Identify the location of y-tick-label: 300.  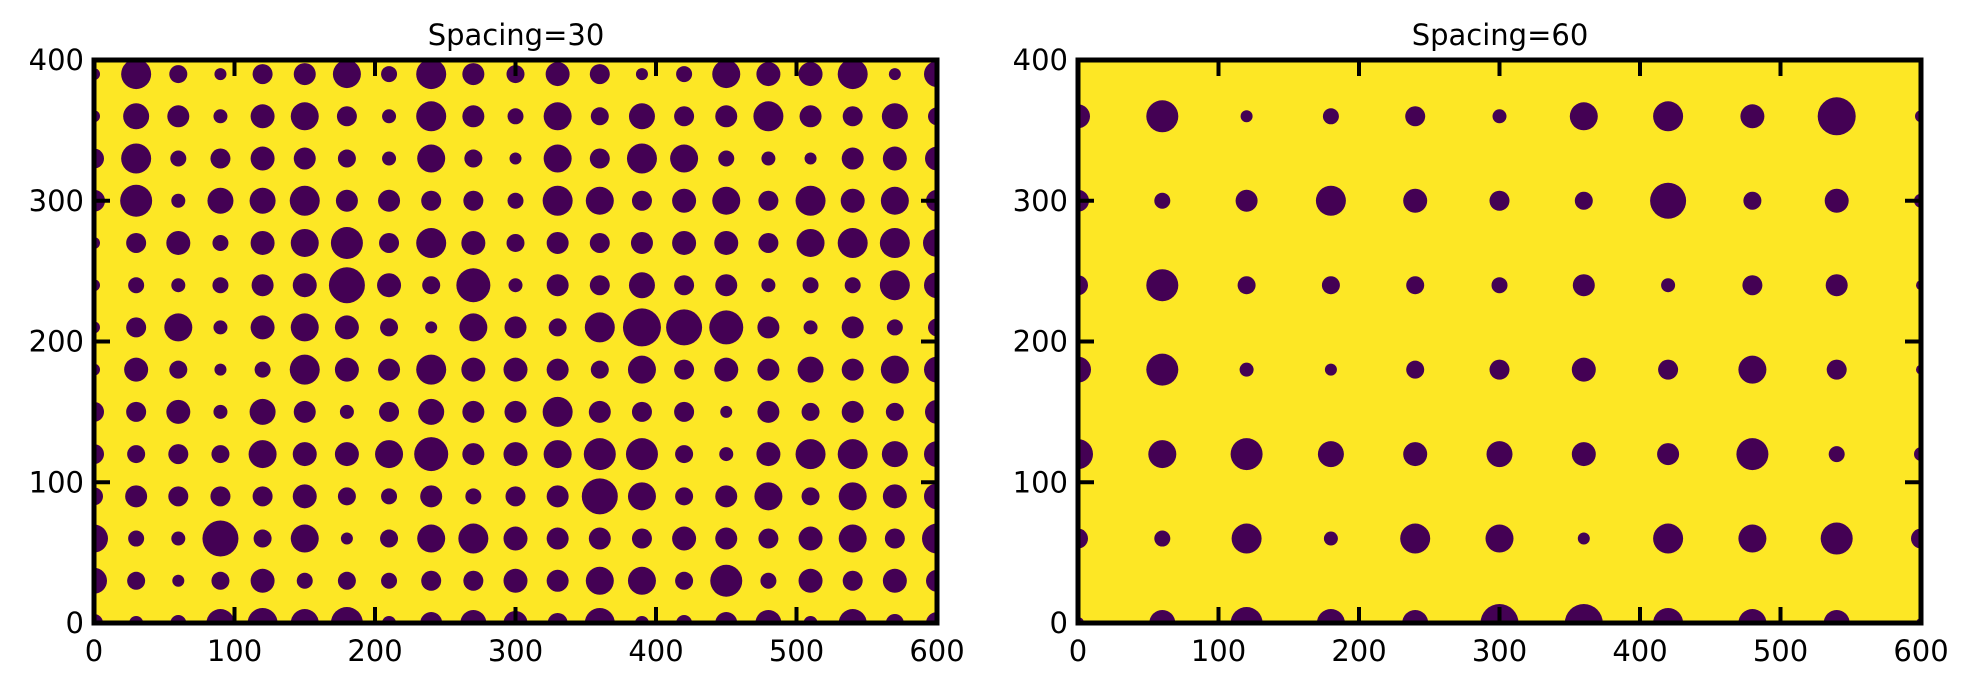
(1040, 201).